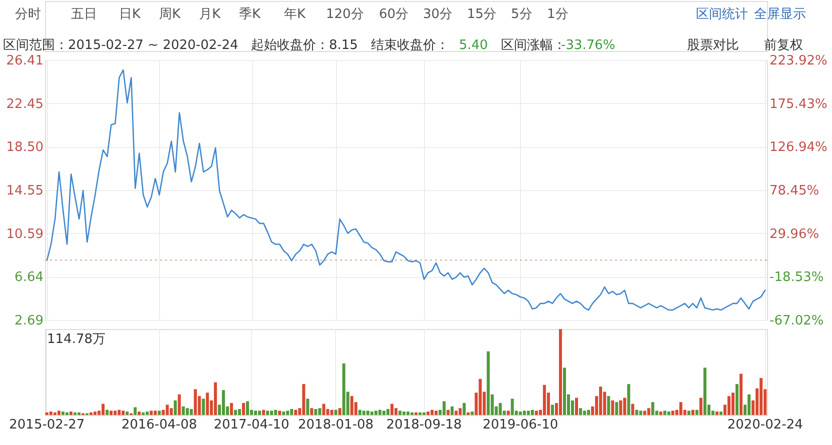  What do you see at coordinates (29, 278) in the screenshot?
I see `y-tick-label: 6.64` at bounding box center [29, 278].